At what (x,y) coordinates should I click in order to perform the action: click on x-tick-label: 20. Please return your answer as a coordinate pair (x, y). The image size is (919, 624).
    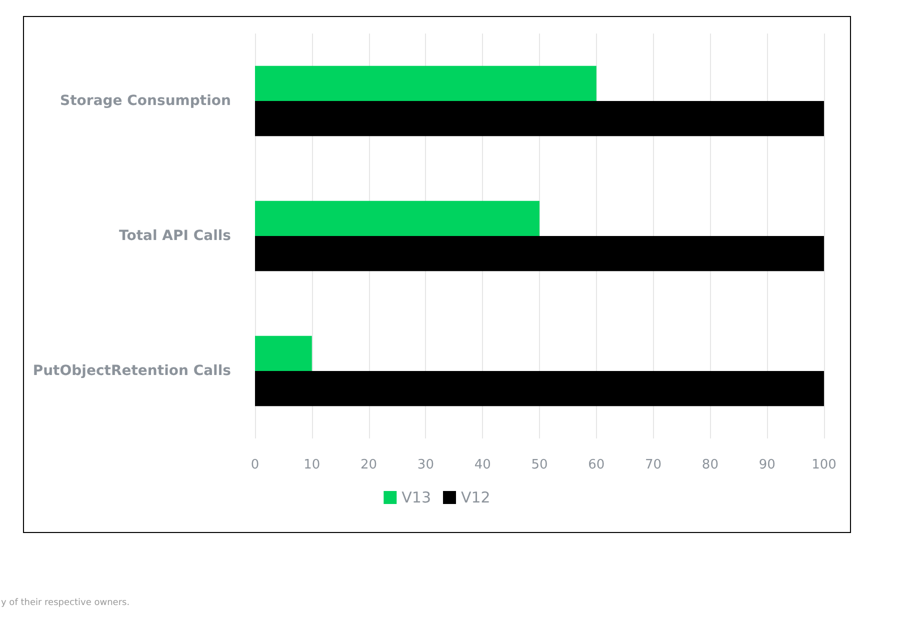
    Looking at the image, I should click on (369, 465).